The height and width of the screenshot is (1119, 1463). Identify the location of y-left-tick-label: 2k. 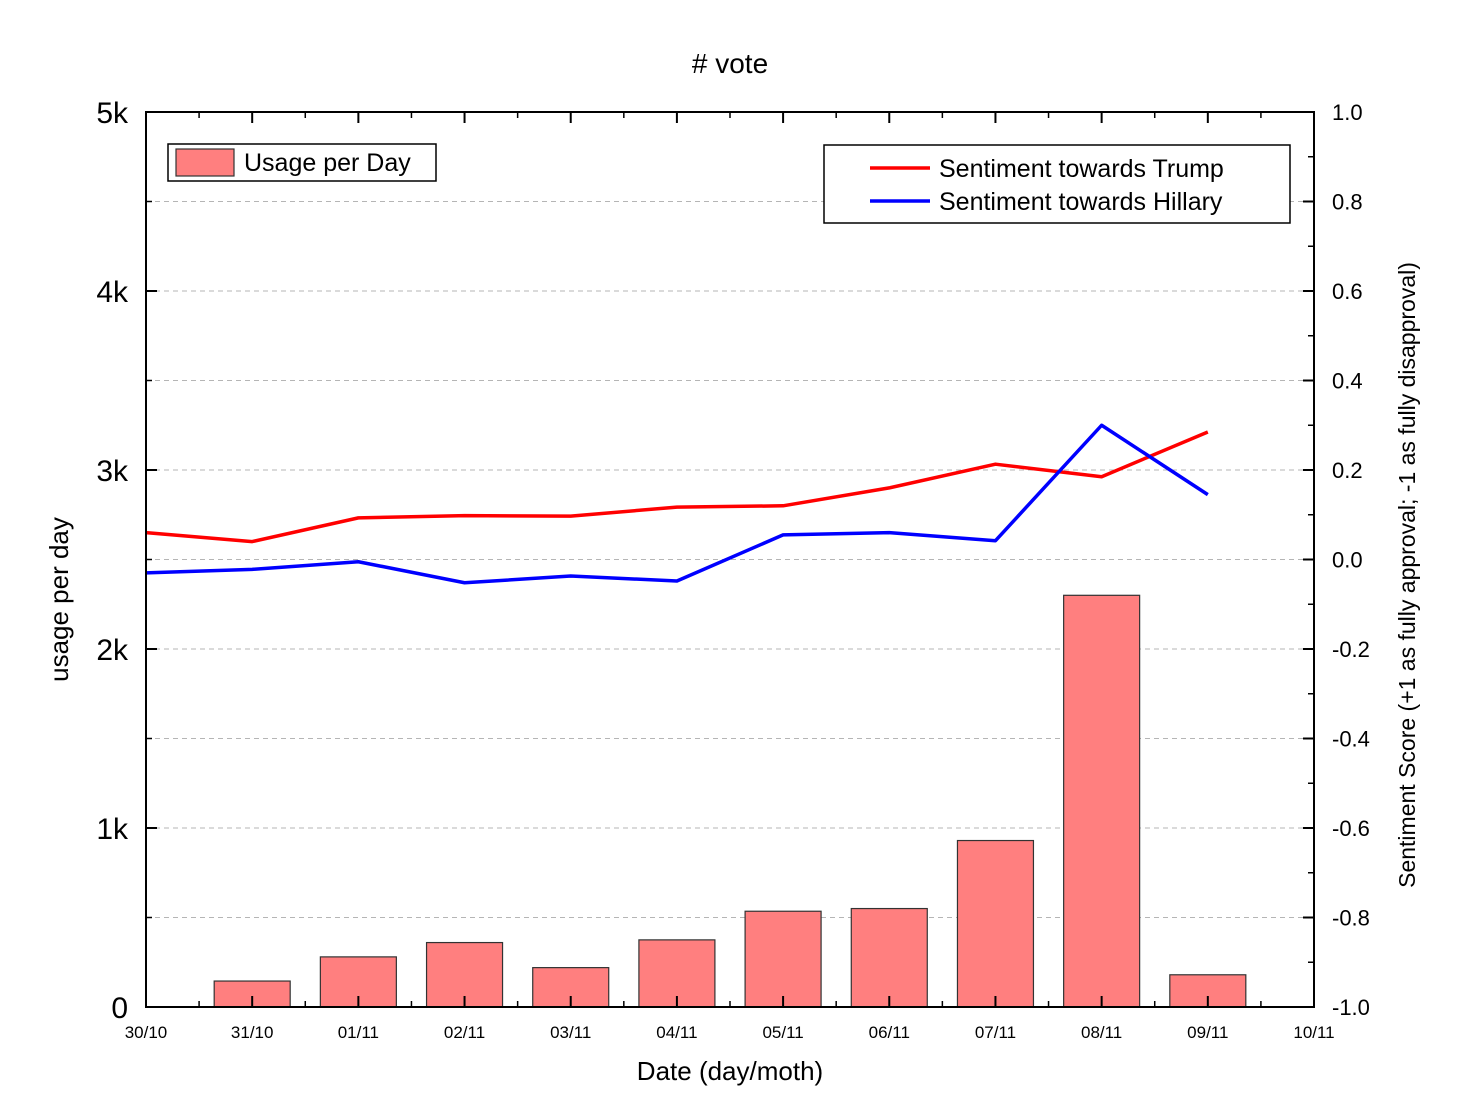
(112, 650).